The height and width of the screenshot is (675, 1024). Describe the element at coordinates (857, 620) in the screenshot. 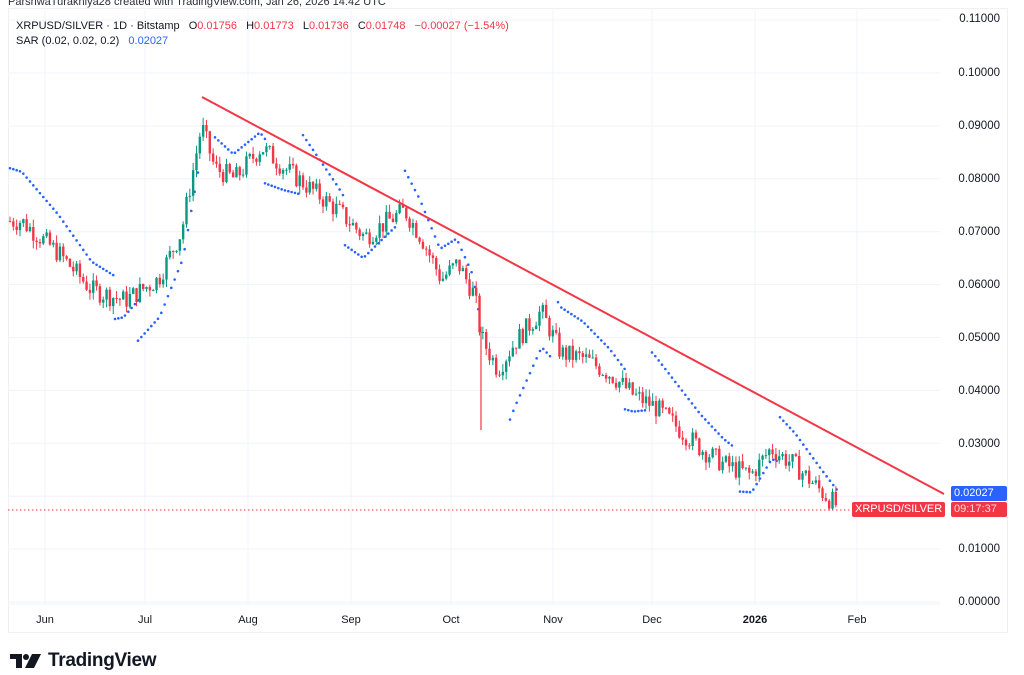

I see `x-tick: Feb` at that location.